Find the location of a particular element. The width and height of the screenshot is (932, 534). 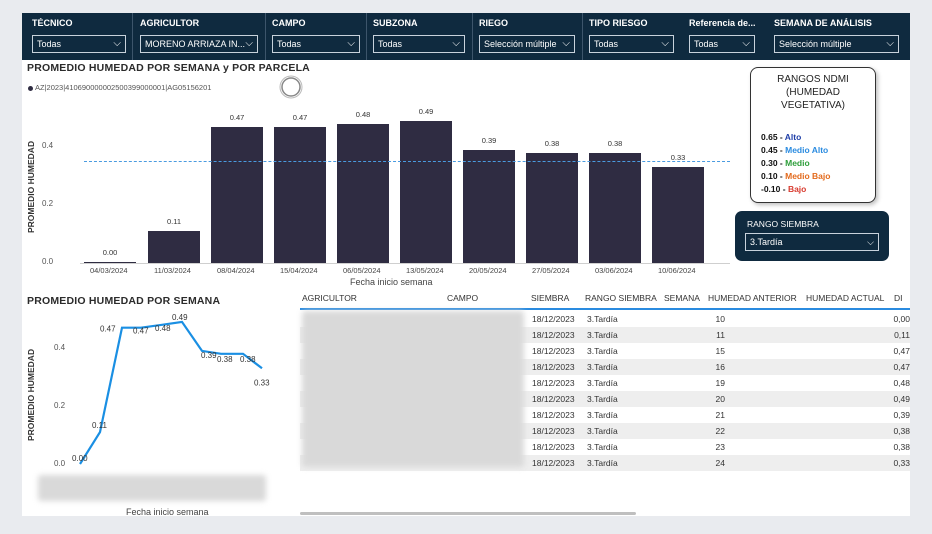

ndmi-range-value: 0.10 - is located at coordinates (773, 176).